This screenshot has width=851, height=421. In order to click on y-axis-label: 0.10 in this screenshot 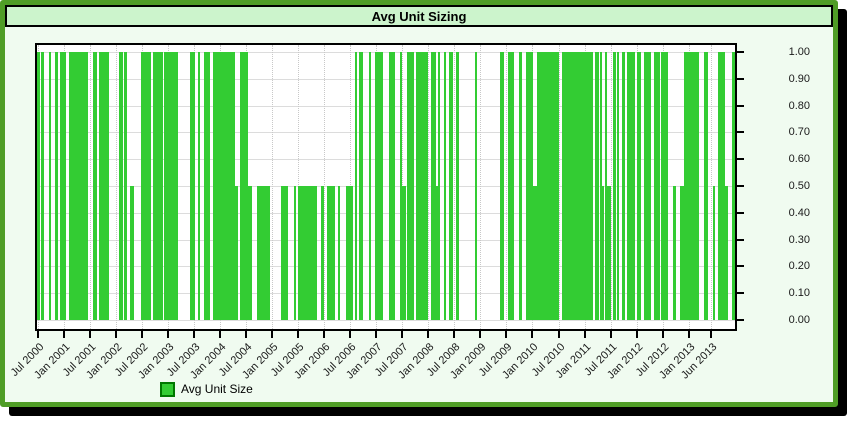, I will do `click(799, 293)`.